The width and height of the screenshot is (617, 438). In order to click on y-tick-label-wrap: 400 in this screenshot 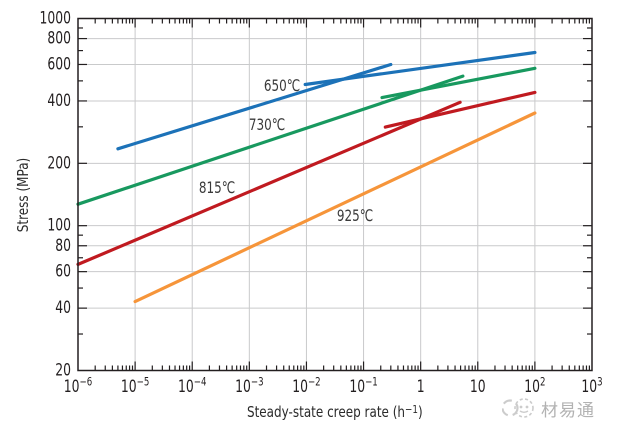, I will do `click(59, 100)`.